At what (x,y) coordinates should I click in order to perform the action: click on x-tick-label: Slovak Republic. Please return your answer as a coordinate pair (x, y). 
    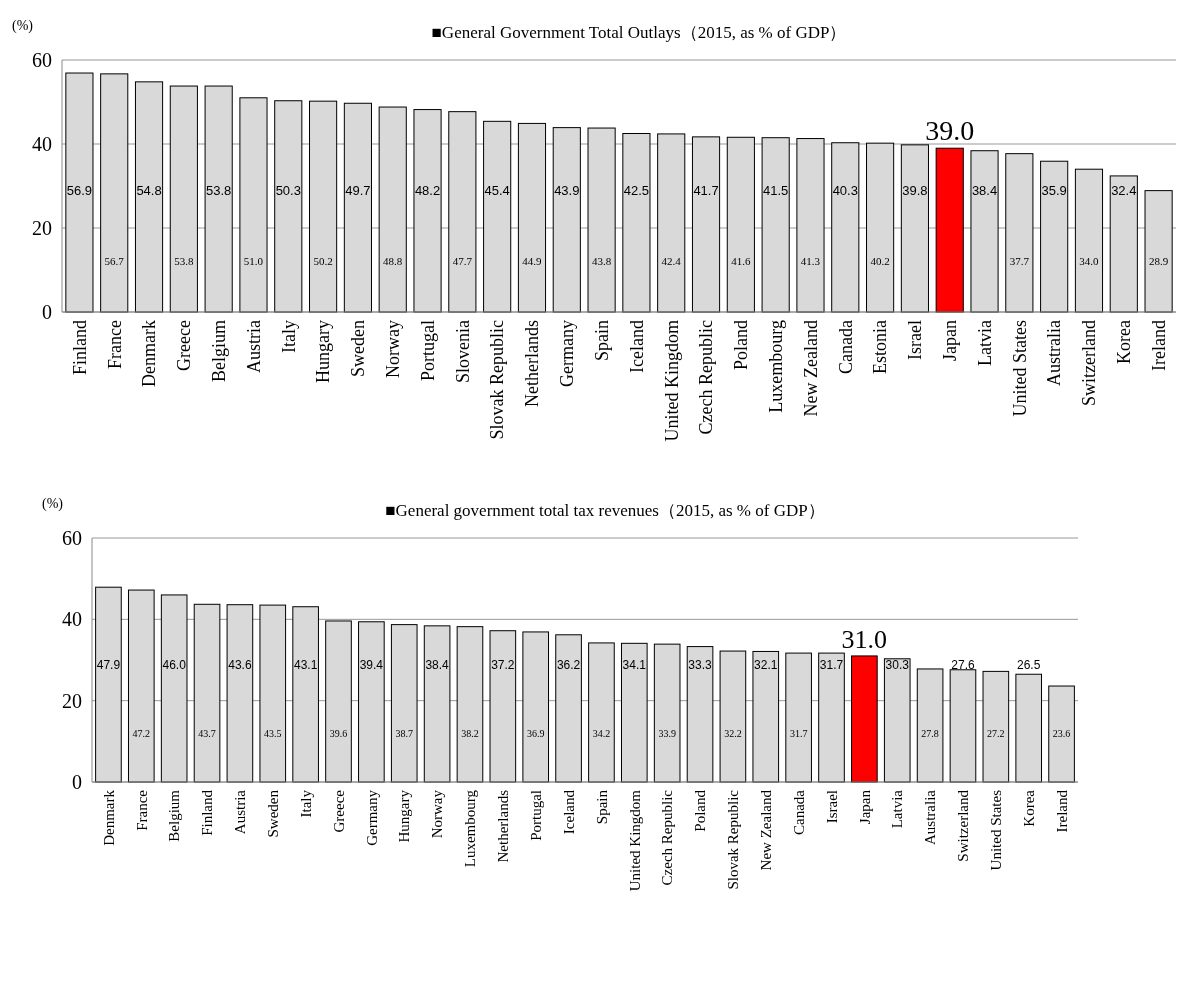
    Looking at the image, I should click on (733, 839).